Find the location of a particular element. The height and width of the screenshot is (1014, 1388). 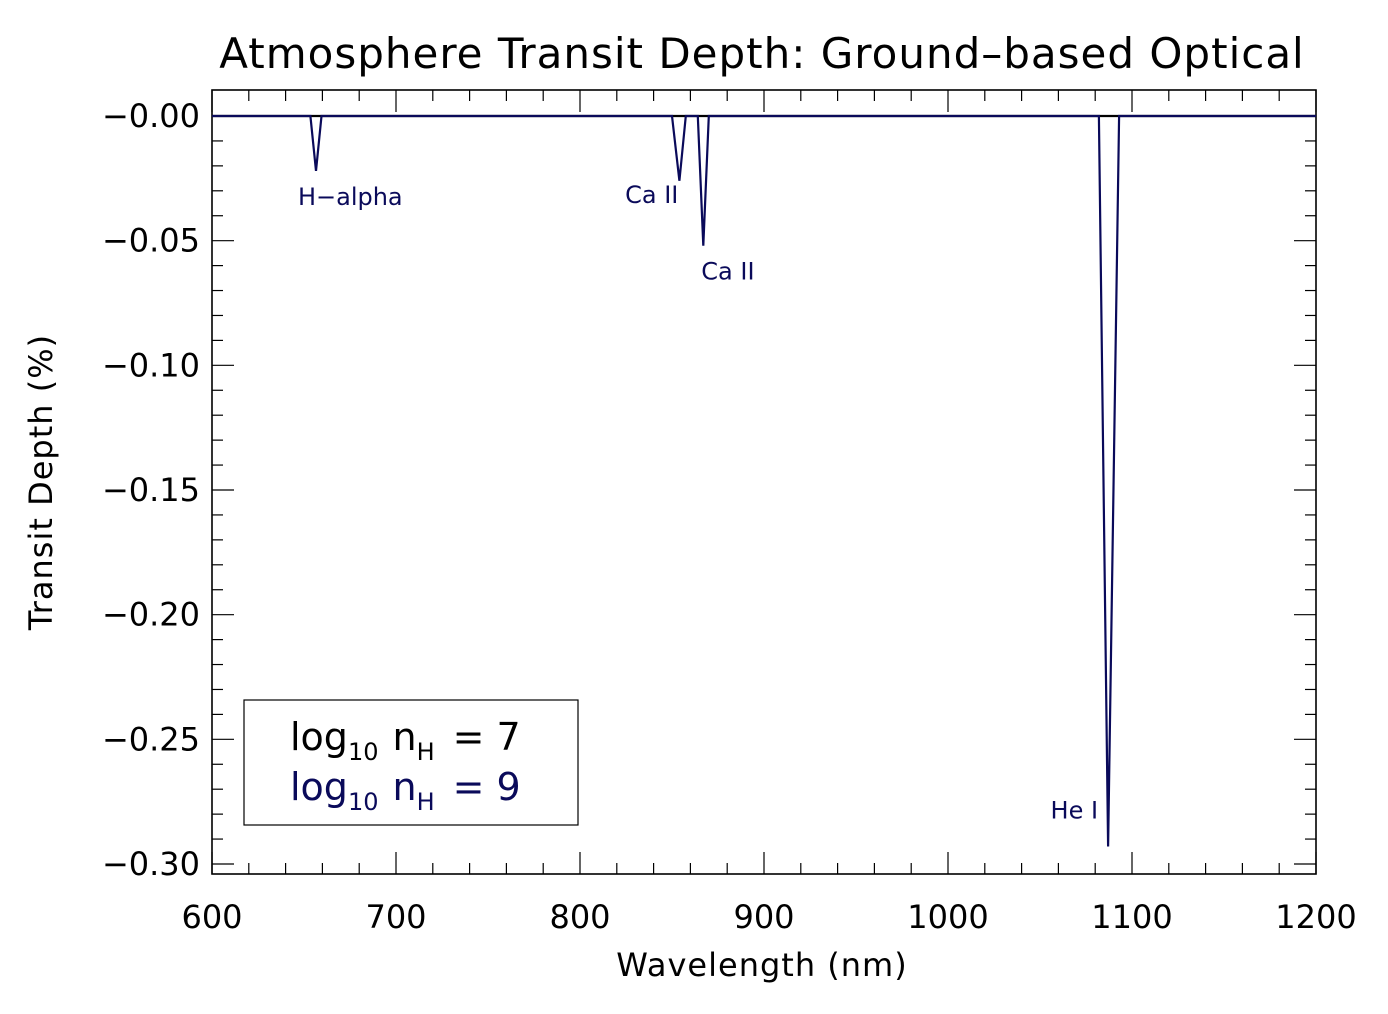

legend-entry-1-prefix: log is located at coordinates (319, 737).